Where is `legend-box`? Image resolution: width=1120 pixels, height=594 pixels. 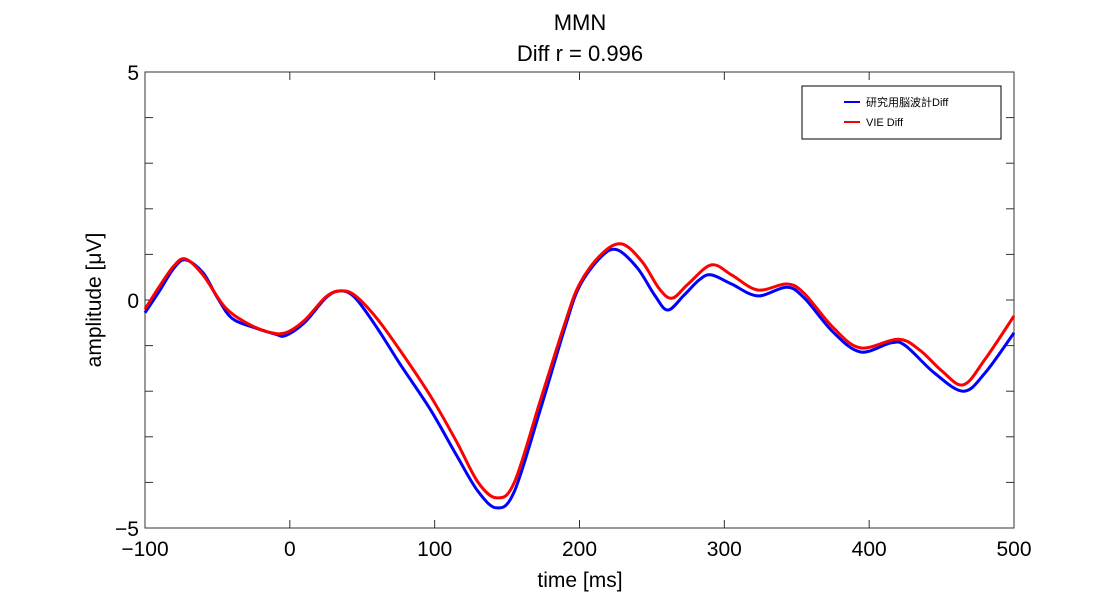
legend-box is located at coordinates (901, 112).